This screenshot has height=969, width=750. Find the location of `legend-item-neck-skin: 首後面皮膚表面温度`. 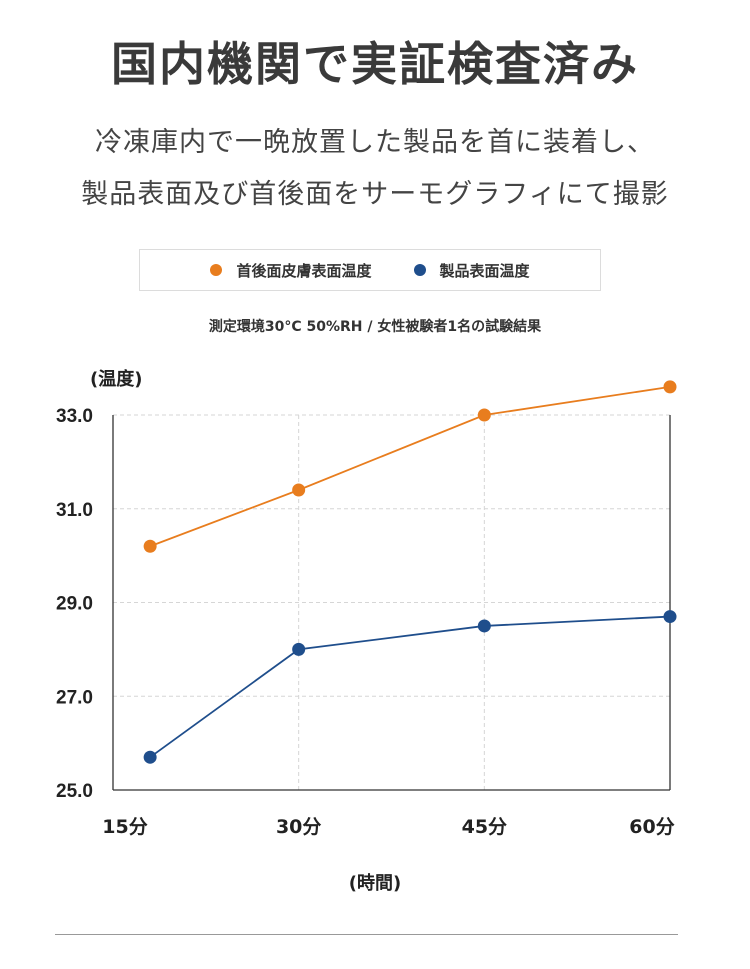

legend-item-neck-skin: 首後面皮膚表面温度 is located at coordinates (291, 270).